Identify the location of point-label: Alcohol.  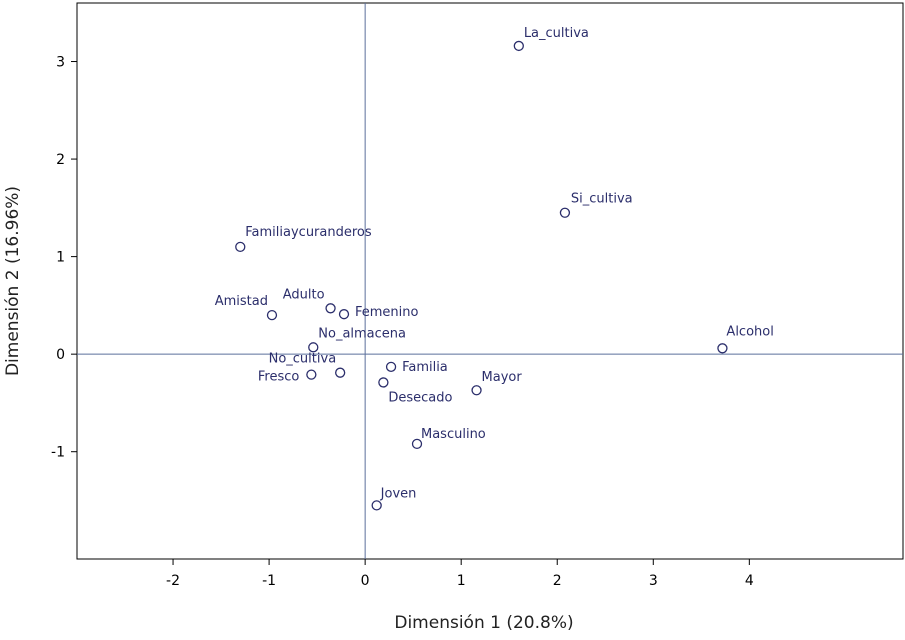
(749, 331).